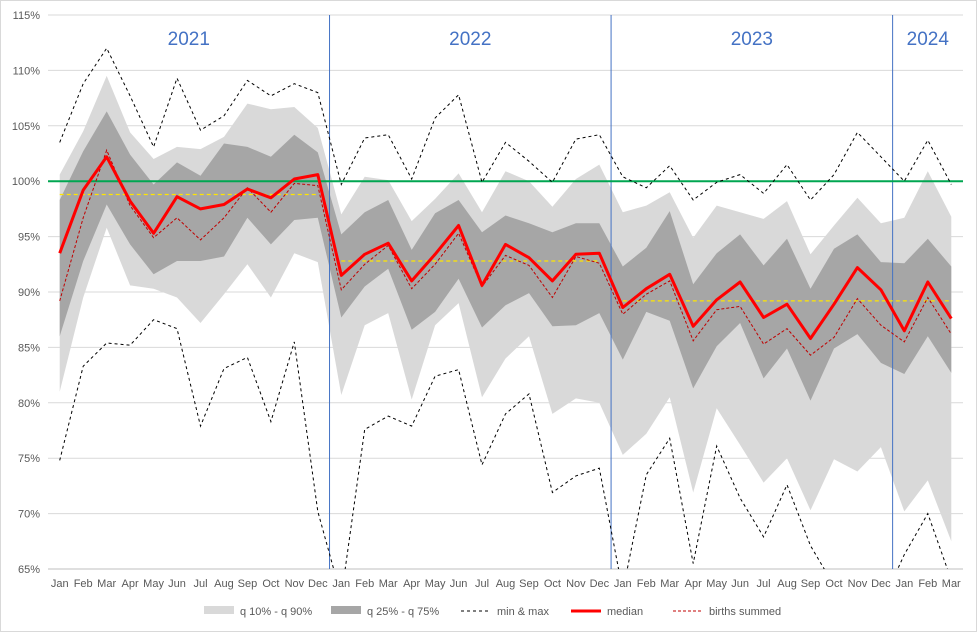 The height and width of the screenshot is (632, 977). What do you see at coordinates (523, 612) in the screenshot?
I see `legend-label: min & max` at bounding box center [523, 612].